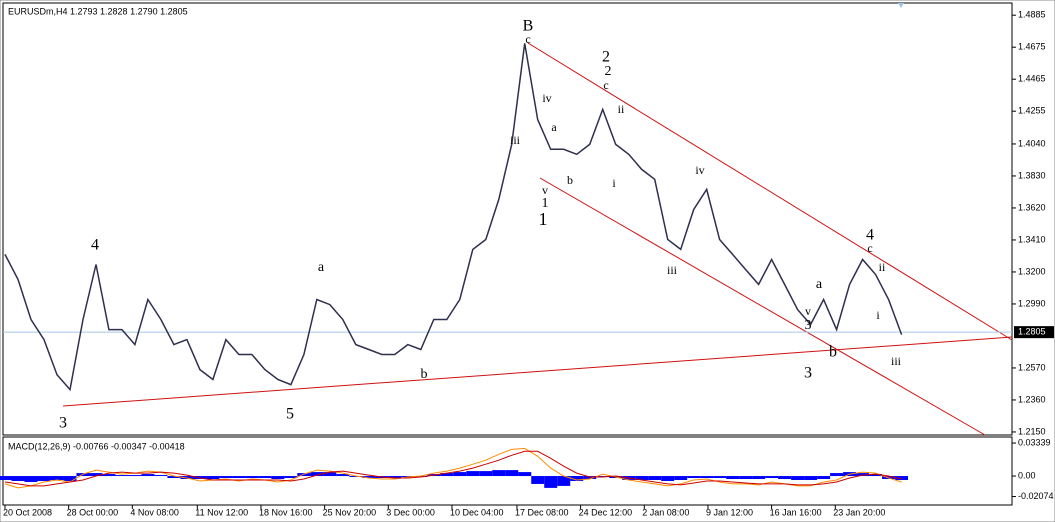  I want to click on wave-label: 5, so click(290, 414).